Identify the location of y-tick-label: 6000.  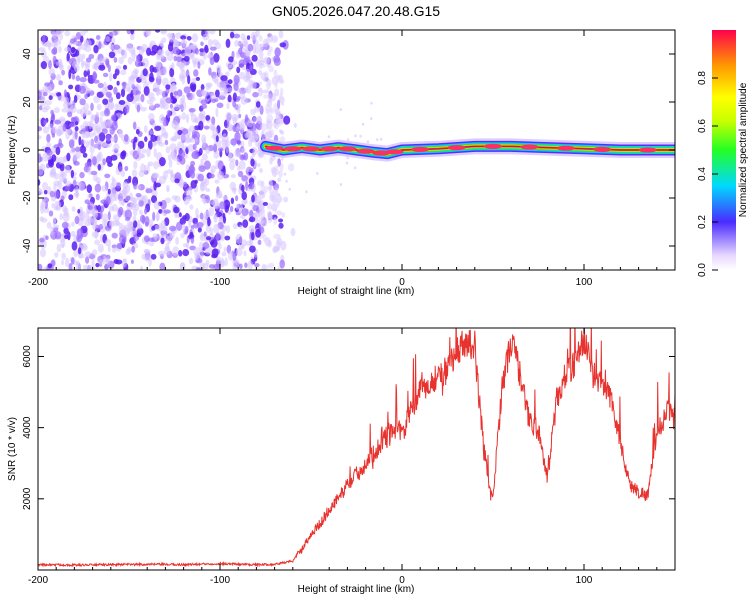
(27, 356).